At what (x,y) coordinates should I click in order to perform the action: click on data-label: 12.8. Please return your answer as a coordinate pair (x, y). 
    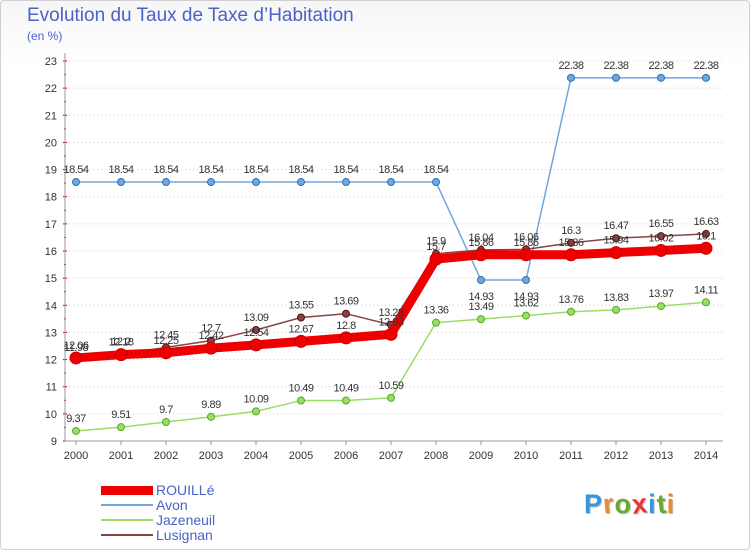
    Looking at the image, I should click on (346, 326).